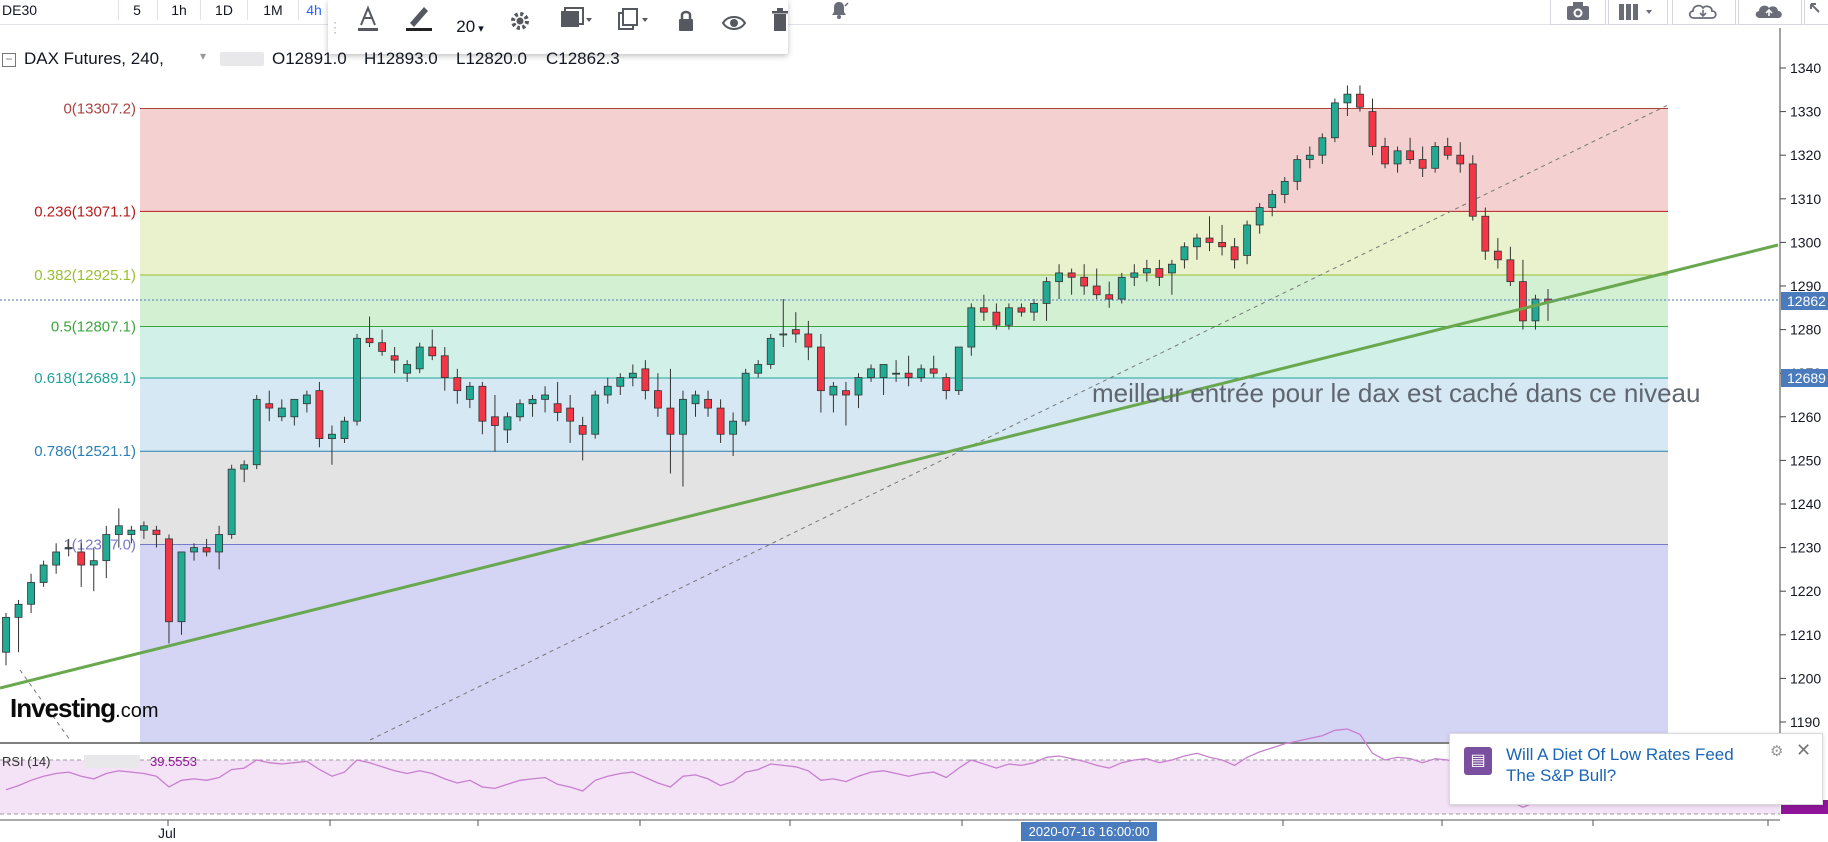 Image resolution: width=1828 pixels, height=842 pixels. Describe the element at coordinates (1805, 417) in the screenshot. I see `price-tick-label: 1260` at that location.